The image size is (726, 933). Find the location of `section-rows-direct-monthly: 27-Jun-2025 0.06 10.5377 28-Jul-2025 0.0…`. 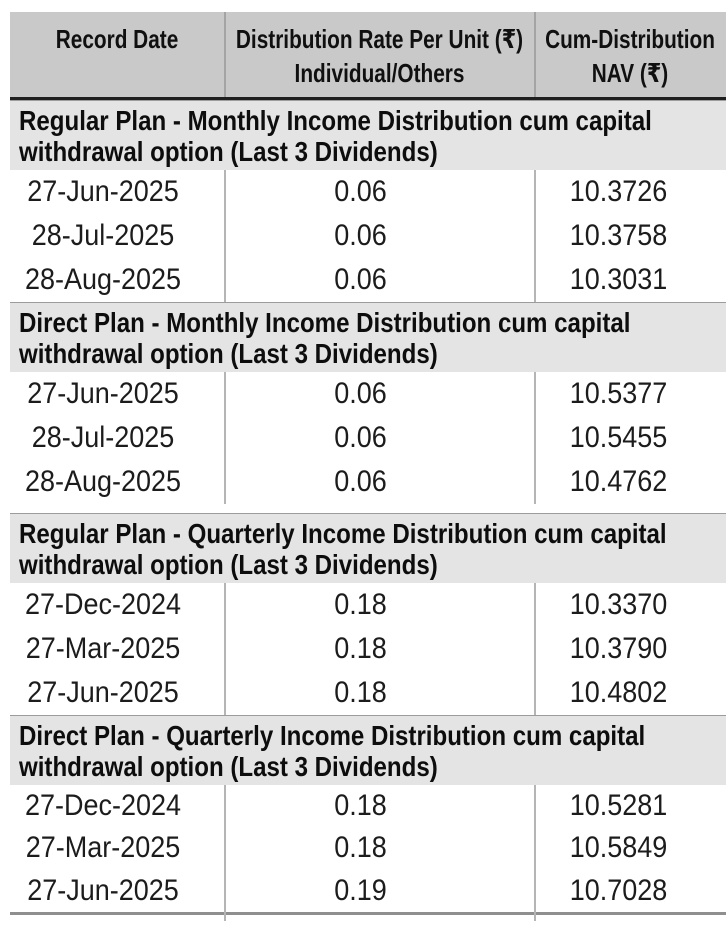

section-rows-direct-monthly: 27-Jun-2025 0.06 10.5377 28-Jul-2025 0.0… is located at coordinates (368, 438).